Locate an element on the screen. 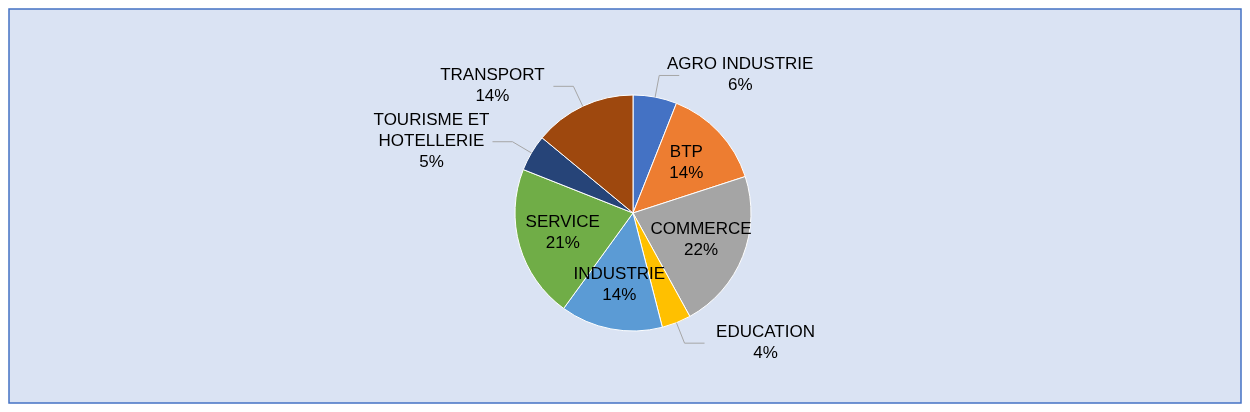  data-label: 6% is located at coordinates (740, 85).